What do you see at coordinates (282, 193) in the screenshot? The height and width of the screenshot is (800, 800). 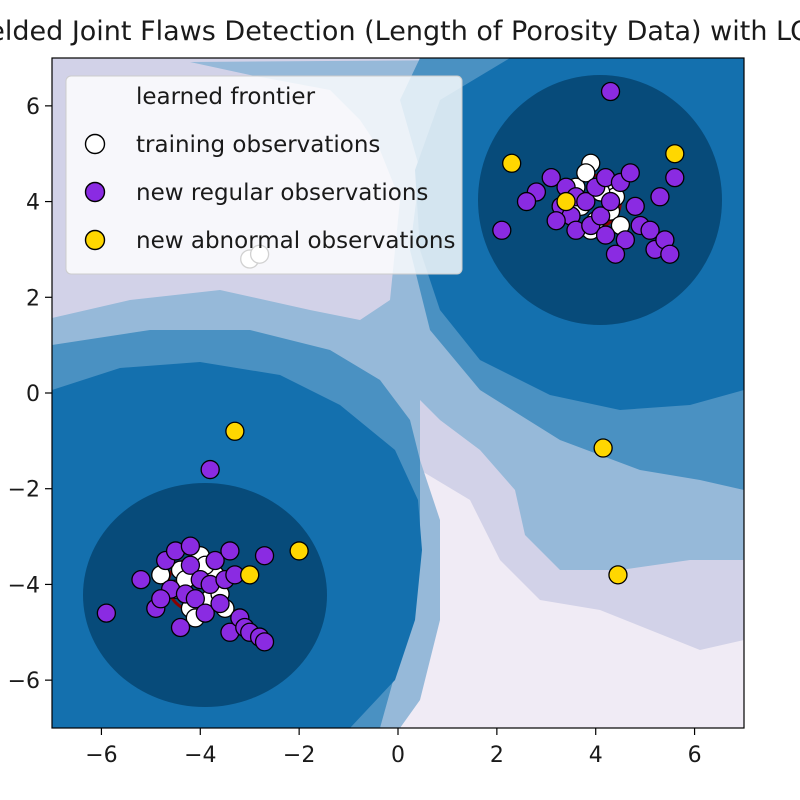 I see `legend-label-2: new regular observations` at bounding box center [282, 193].